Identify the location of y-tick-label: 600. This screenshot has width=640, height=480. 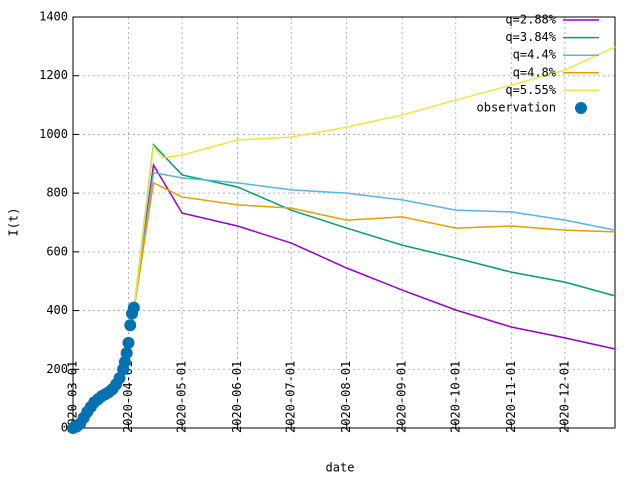
(57, 251).